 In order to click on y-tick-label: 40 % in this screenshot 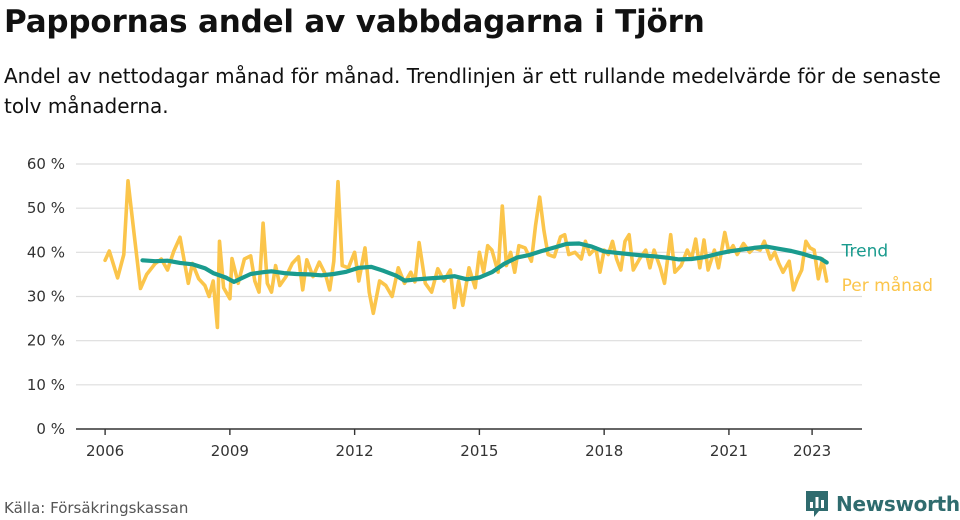, I will do `click(46, 252)`.